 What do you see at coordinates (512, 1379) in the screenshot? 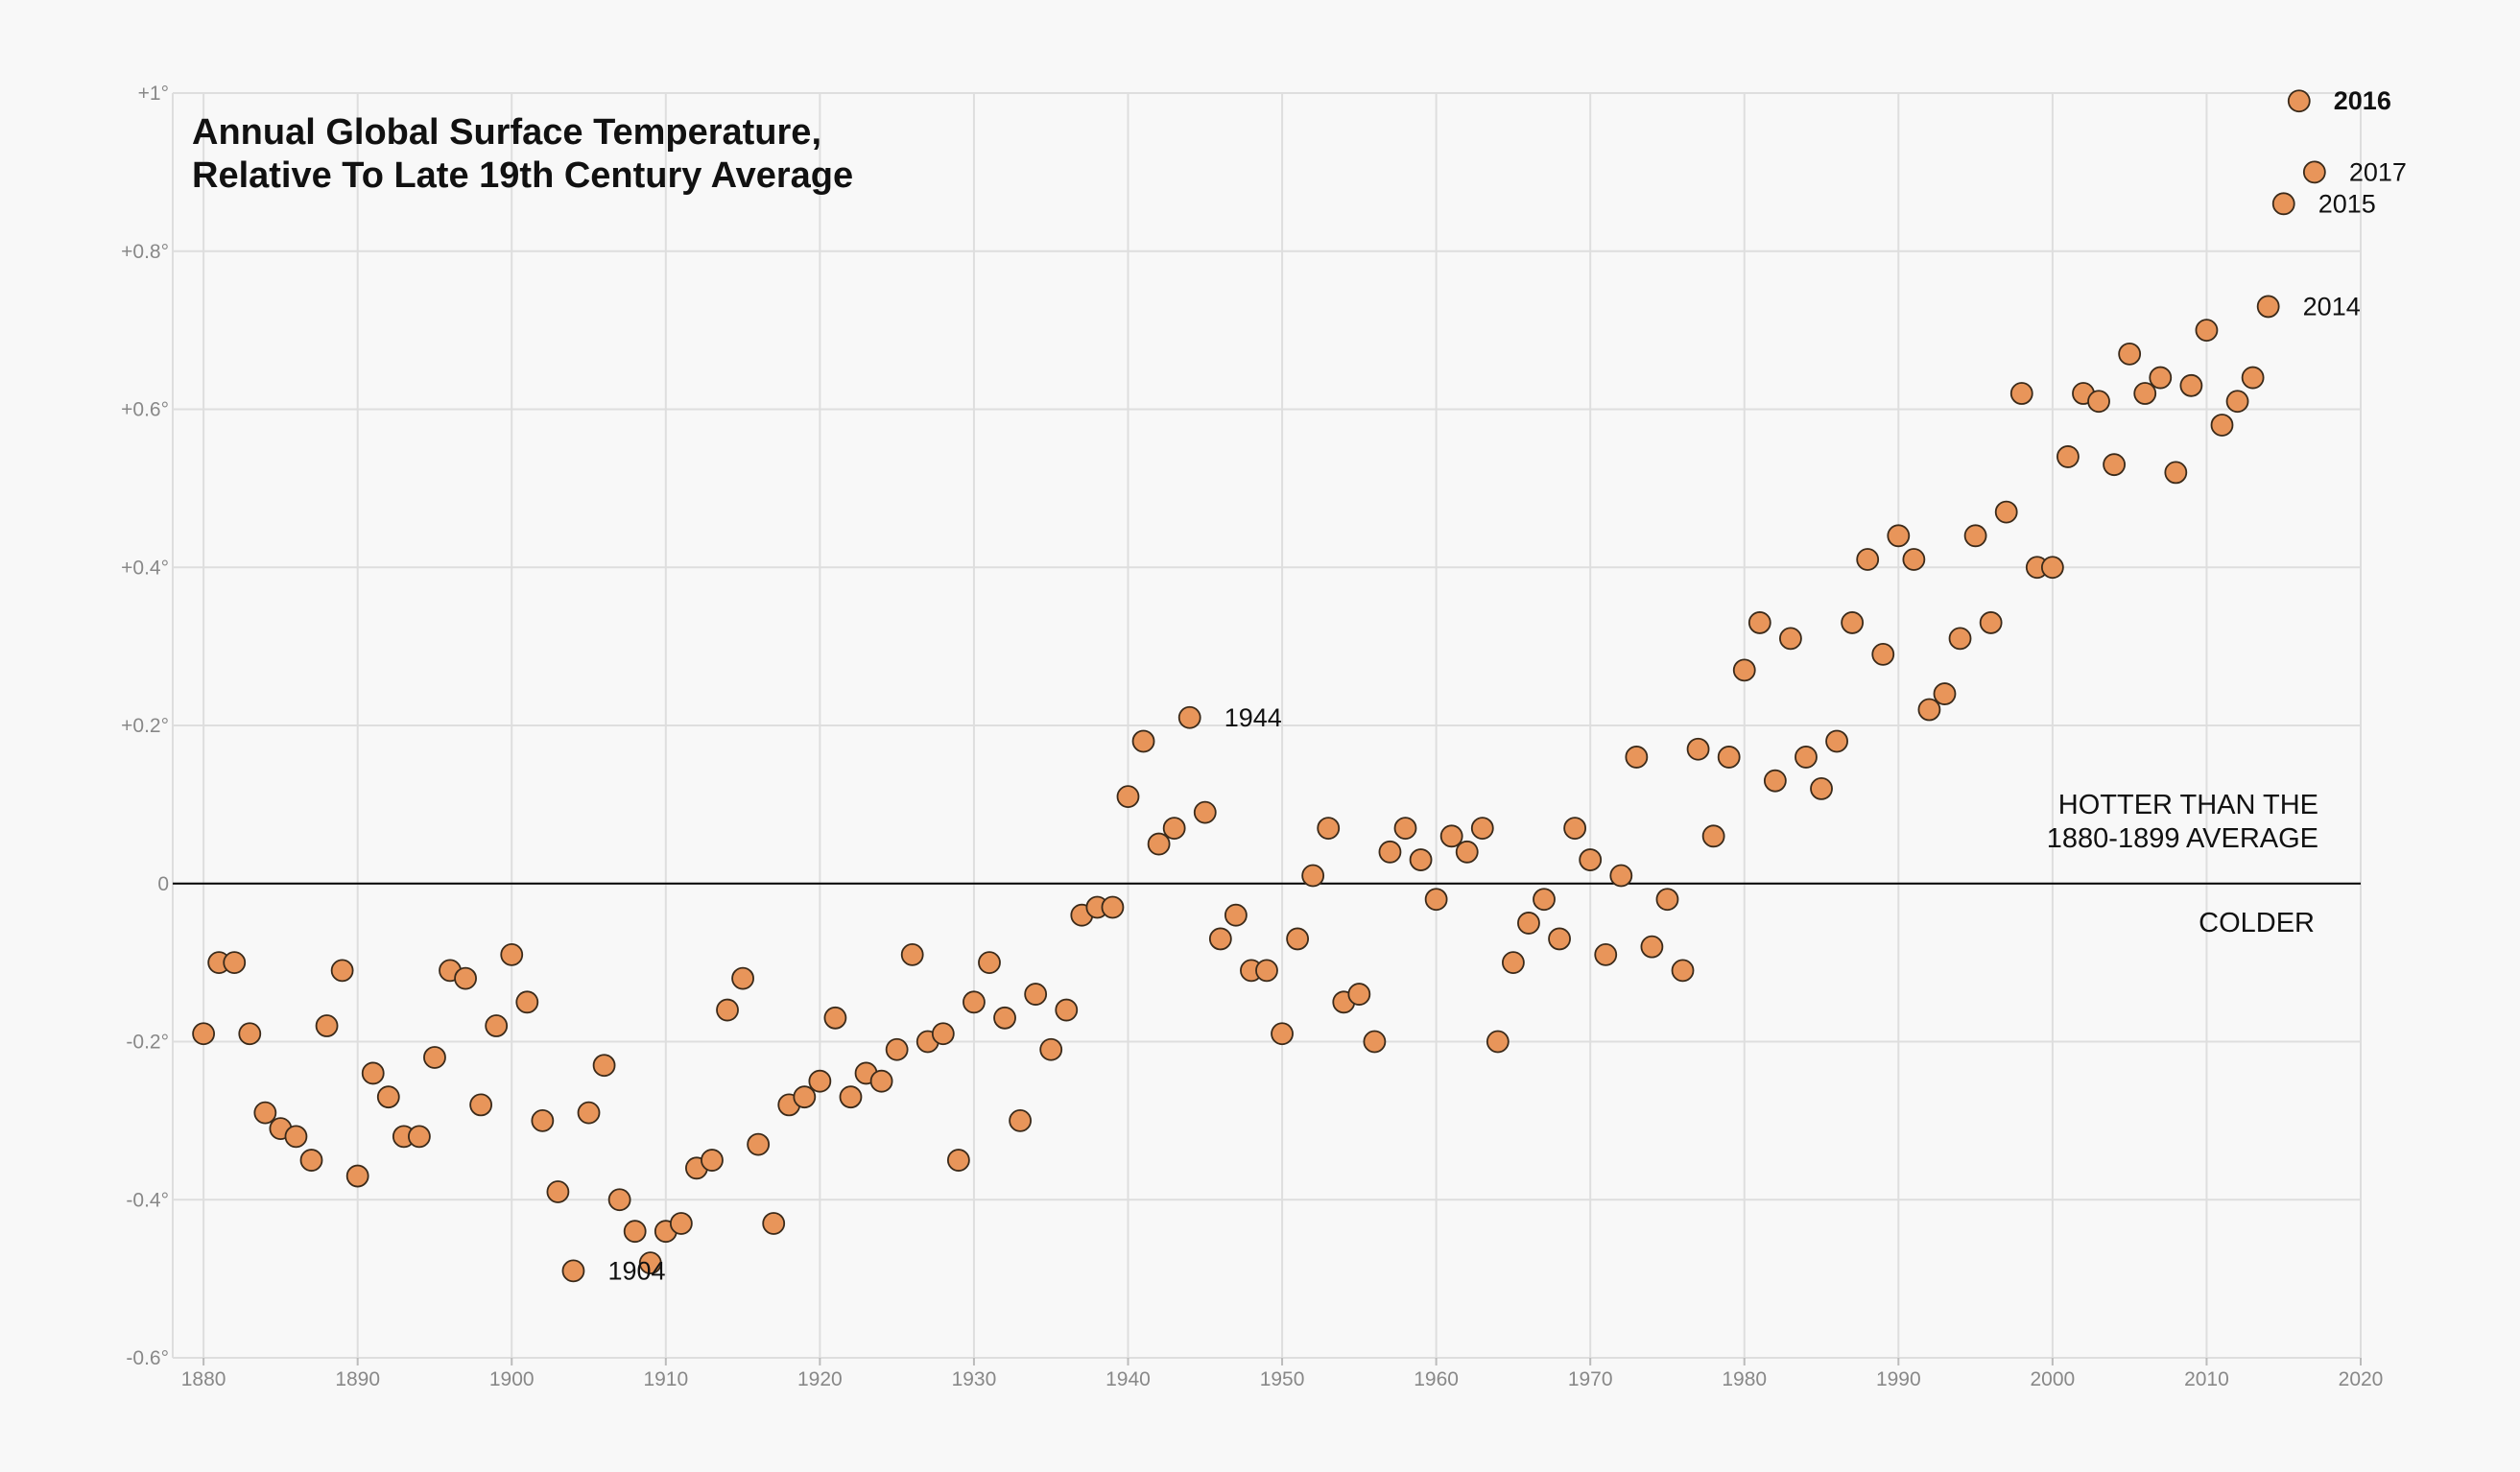
I see `x-tick-label: 1900` at bounding box center [512, 1379].